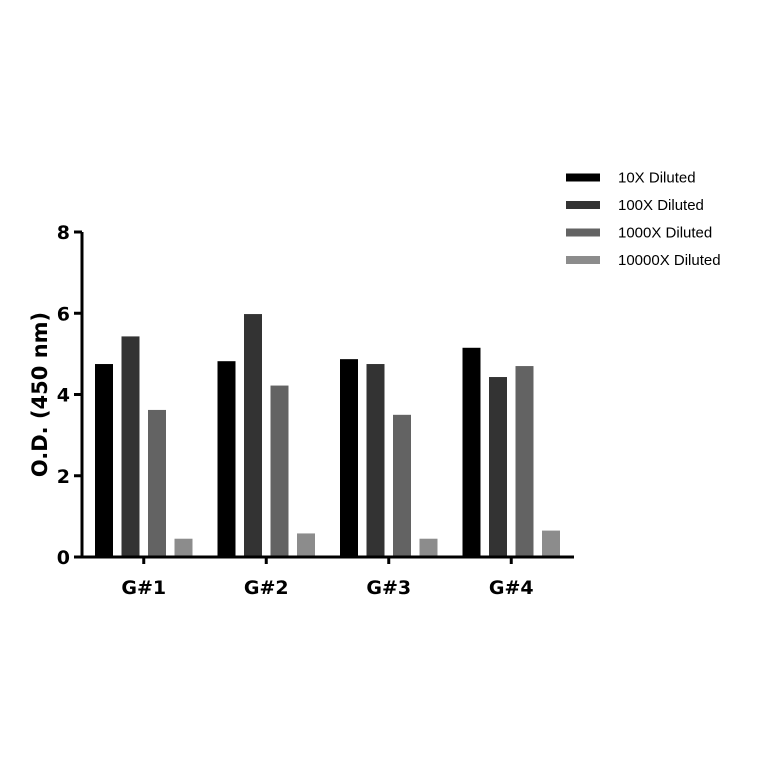 The height and width of the screenshot is (764, 764). I want to click on x-tick-label: G#1, so click(143, 588).